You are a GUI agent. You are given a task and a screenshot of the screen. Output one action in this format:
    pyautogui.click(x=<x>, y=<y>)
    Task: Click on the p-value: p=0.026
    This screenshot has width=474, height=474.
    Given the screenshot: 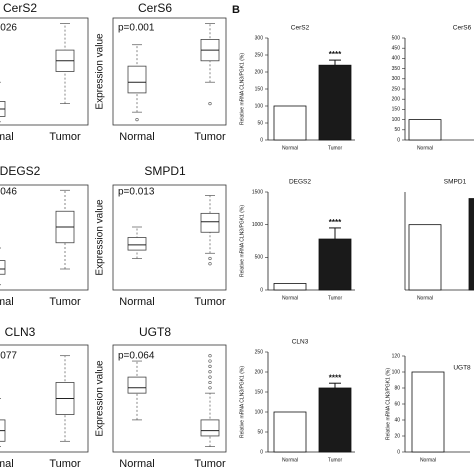 What is the action you would take?
    pyautogui.click(x=8, y=28)
    